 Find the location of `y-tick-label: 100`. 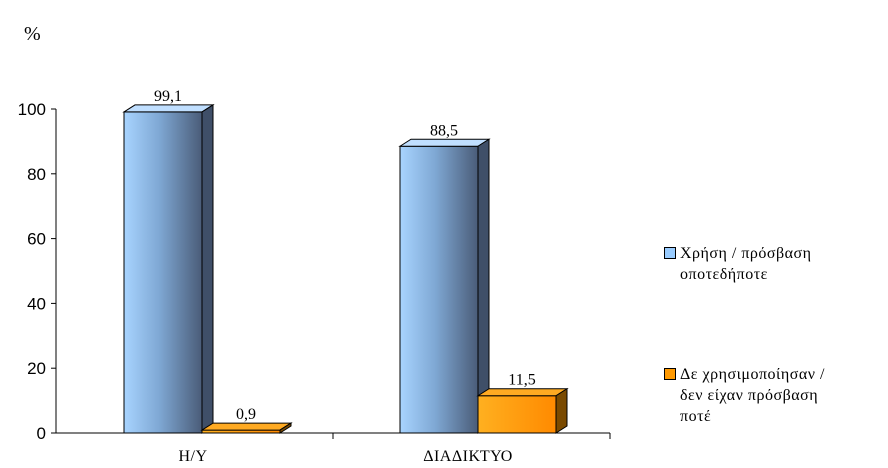

y-tick-label: 100 is located at coordinates (32, 109).